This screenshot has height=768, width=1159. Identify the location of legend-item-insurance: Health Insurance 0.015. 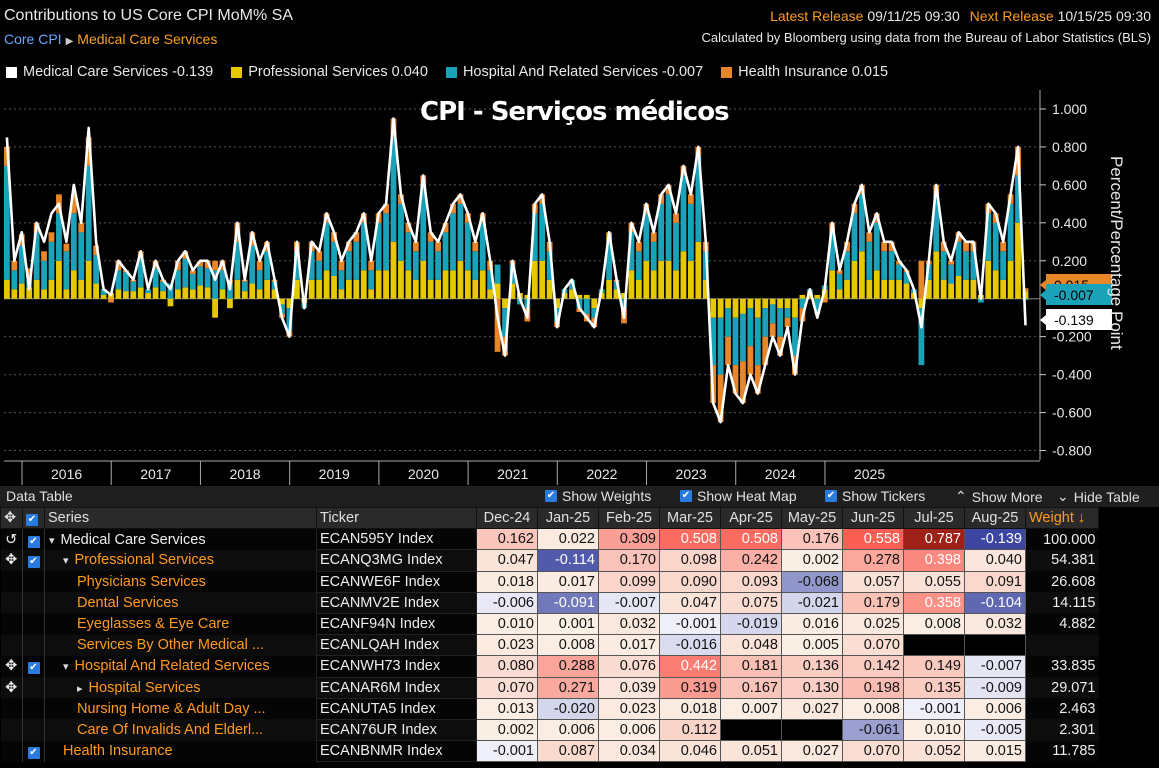
(804, 72).